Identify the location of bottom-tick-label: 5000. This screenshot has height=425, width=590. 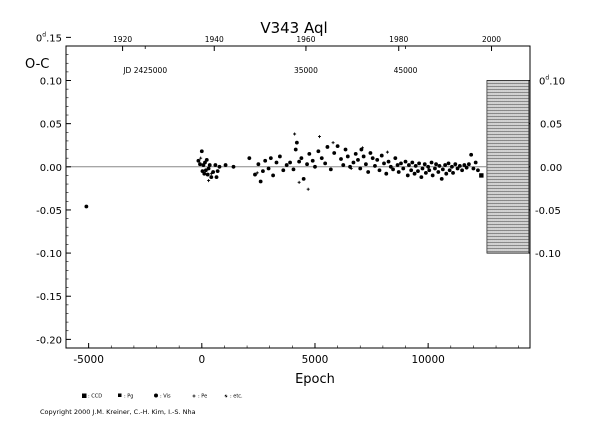
(315, 360).